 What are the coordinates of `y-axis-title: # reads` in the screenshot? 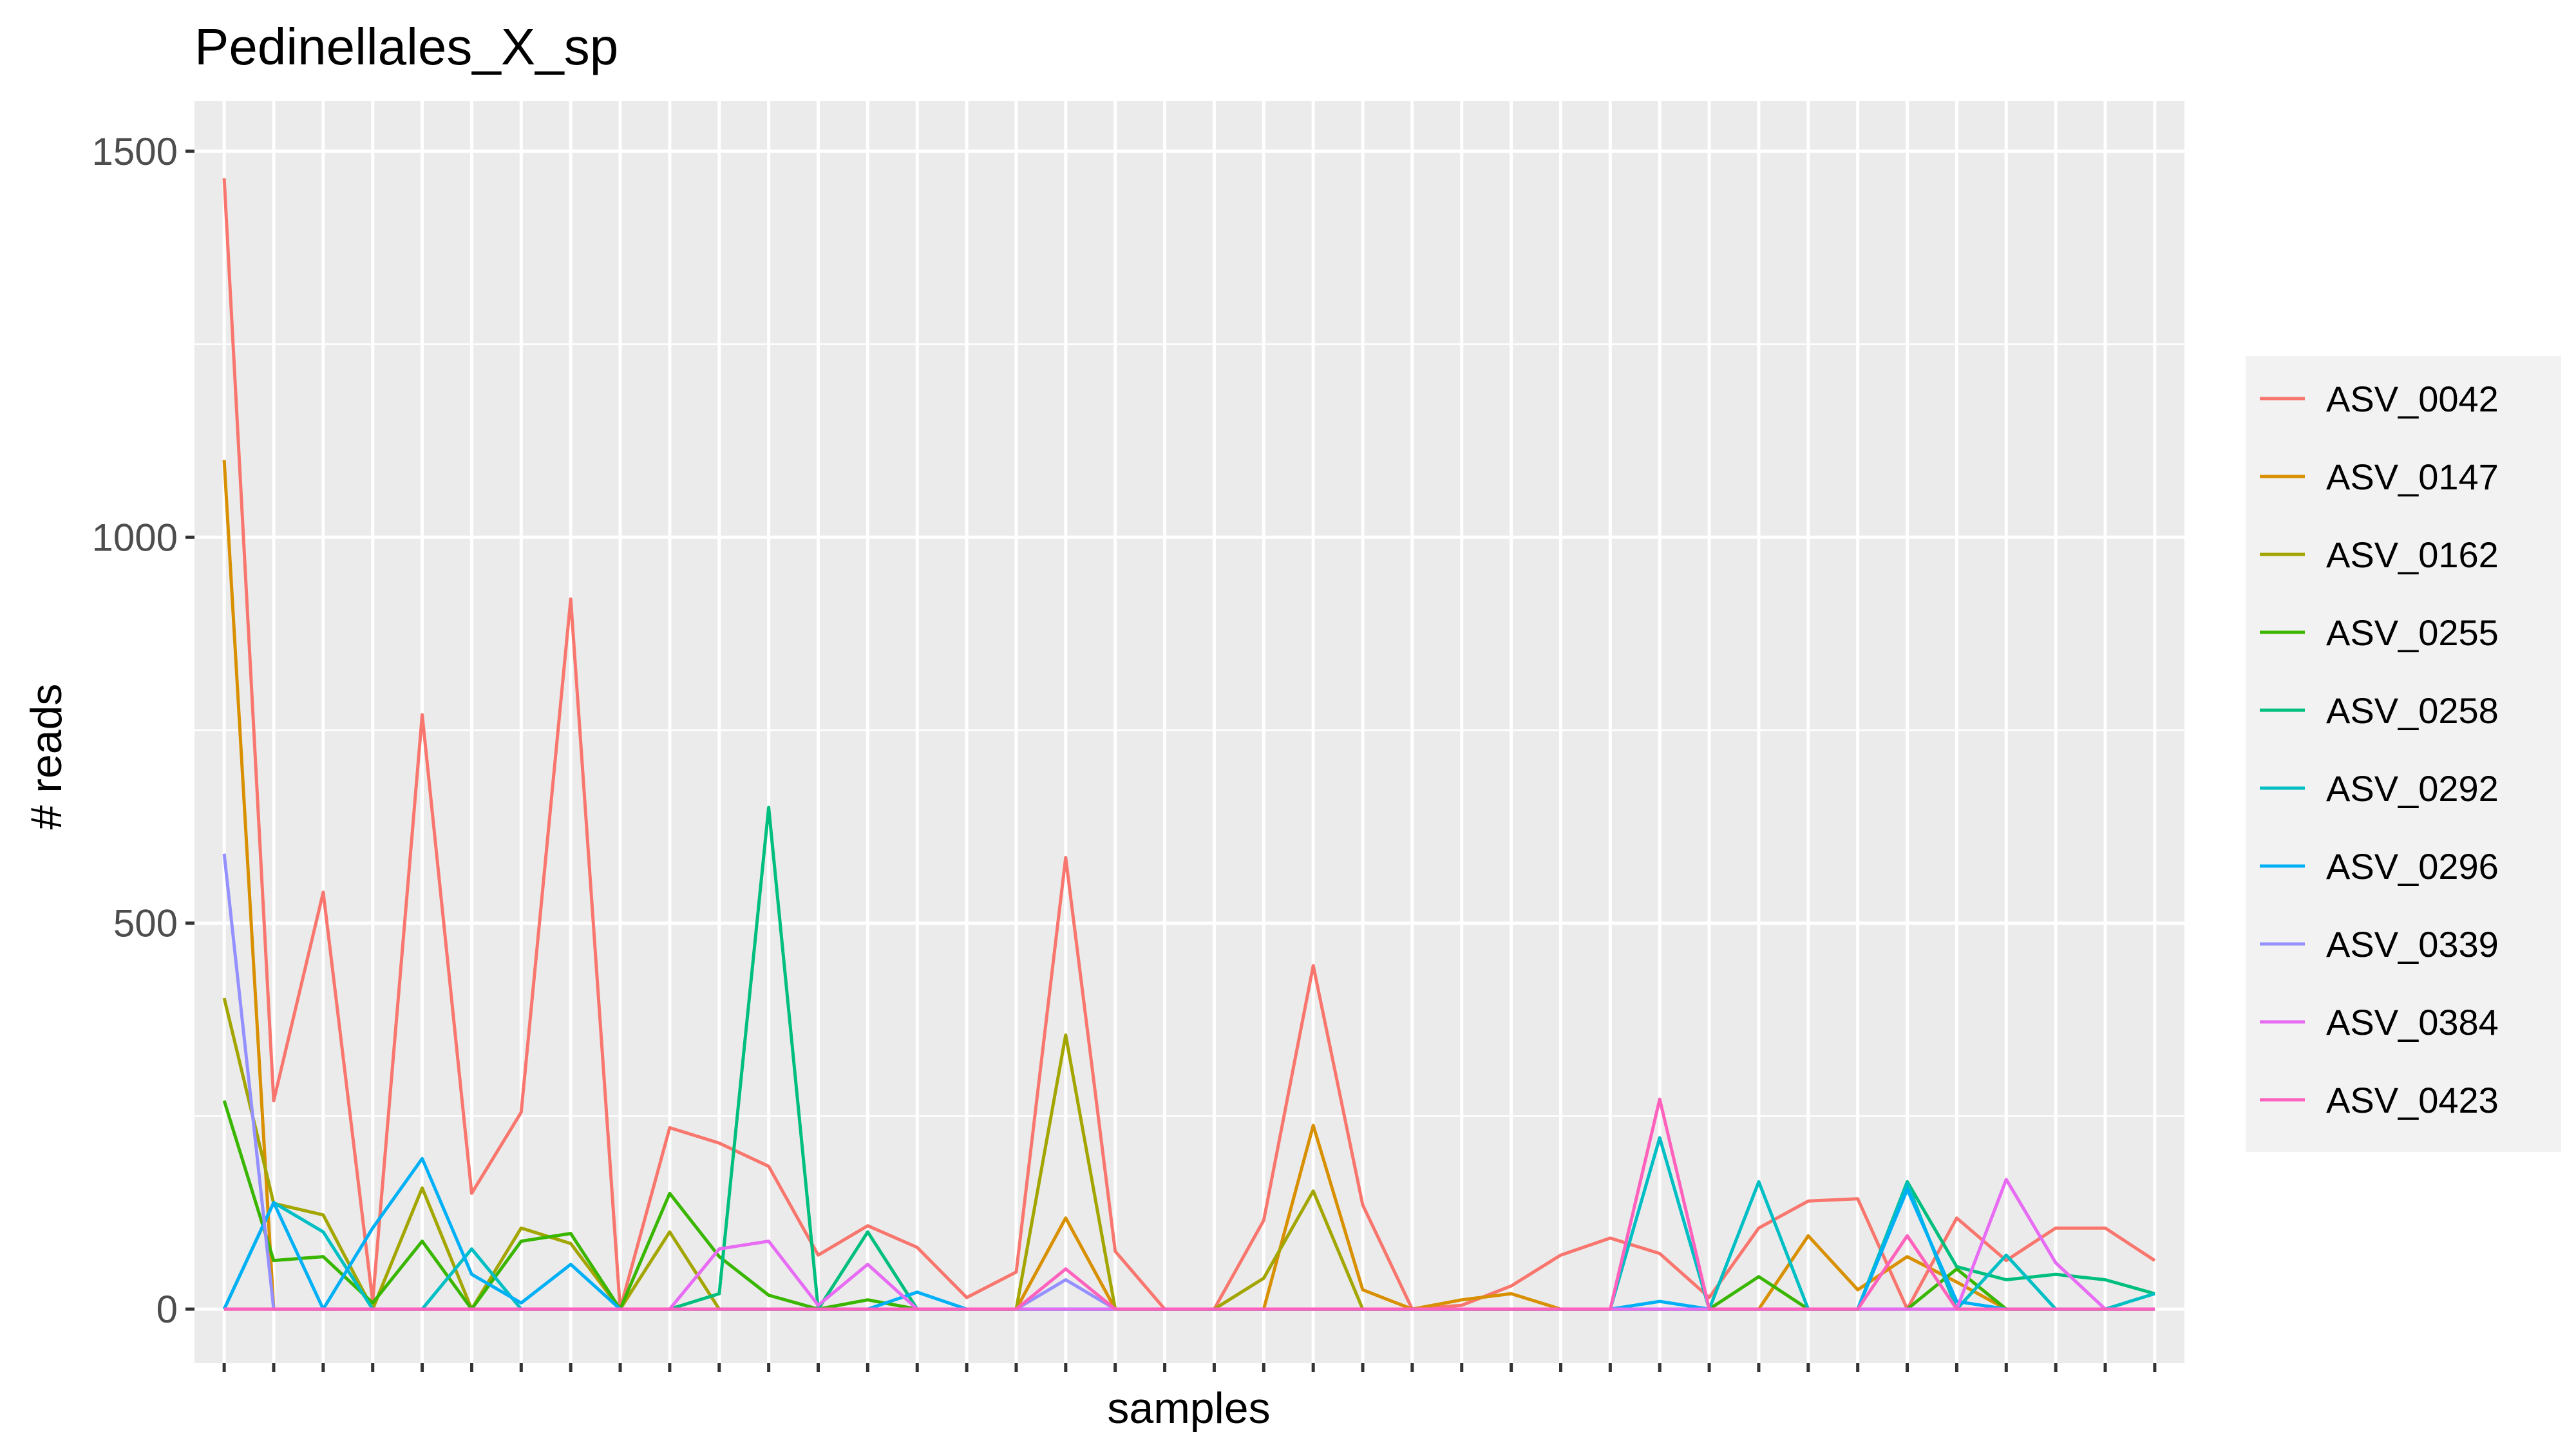 It's located at (46, 757).